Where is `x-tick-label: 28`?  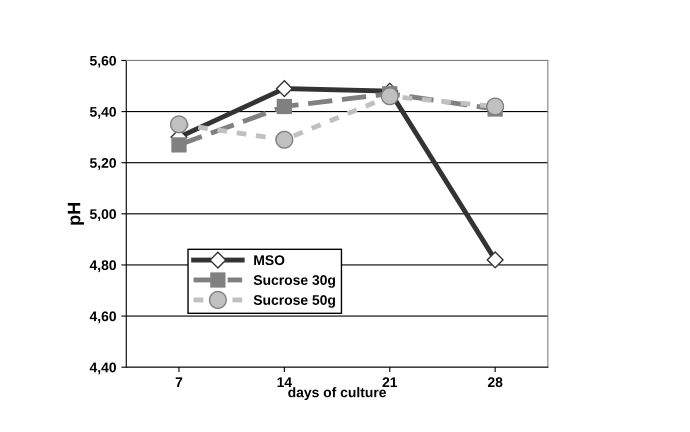 x-tick-label: 28 is located at coordinates (495, 382).